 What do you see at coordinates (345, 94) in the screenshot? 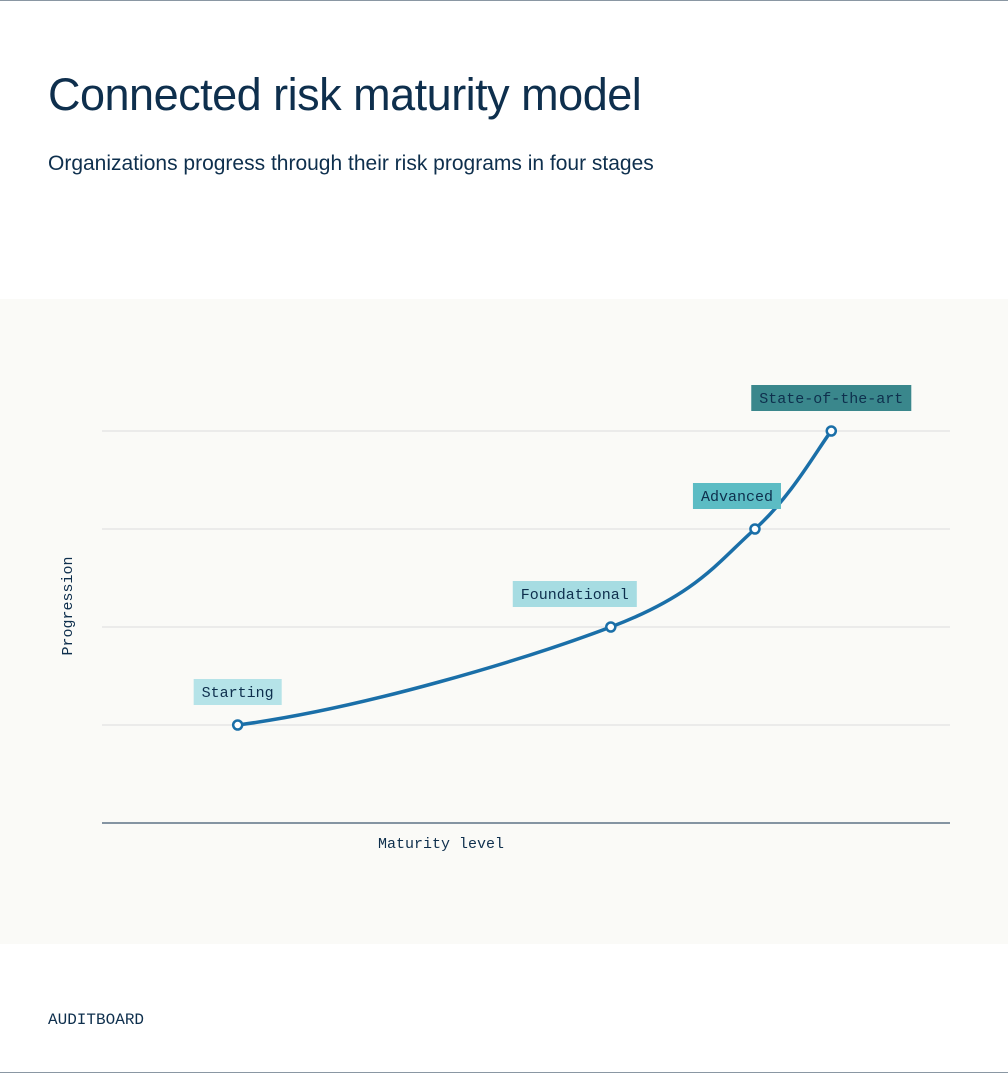
I see `title: Connected risk maturity model` at bounding box center [345, 94].